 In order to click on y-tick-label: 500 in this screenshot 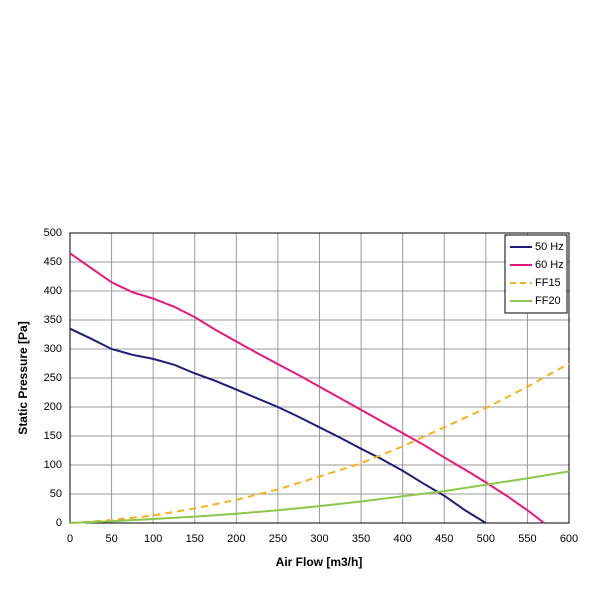, I will do `click(53, 233)`.